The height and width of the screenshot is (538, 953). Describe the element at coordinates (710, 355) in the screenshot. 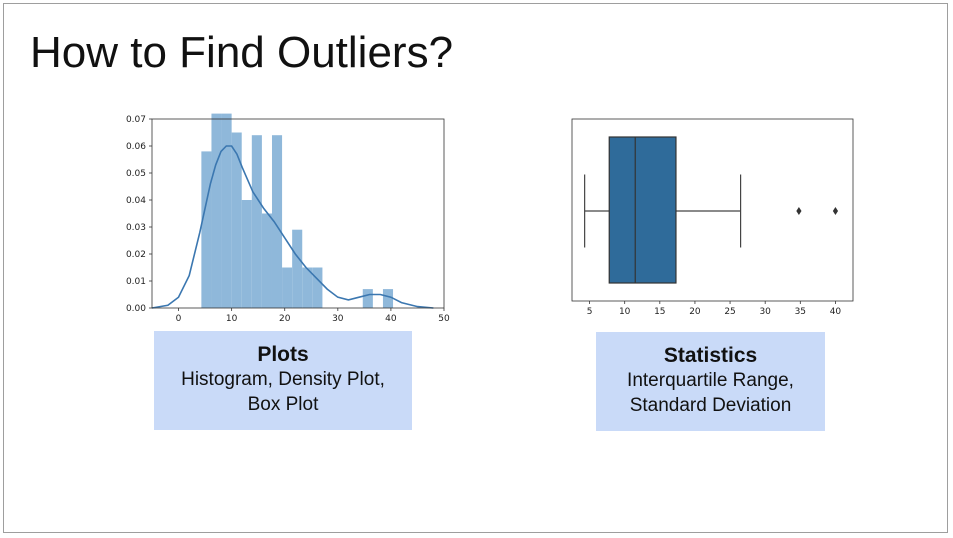

I see `statistics-caption-heading: Statistics` at that location.